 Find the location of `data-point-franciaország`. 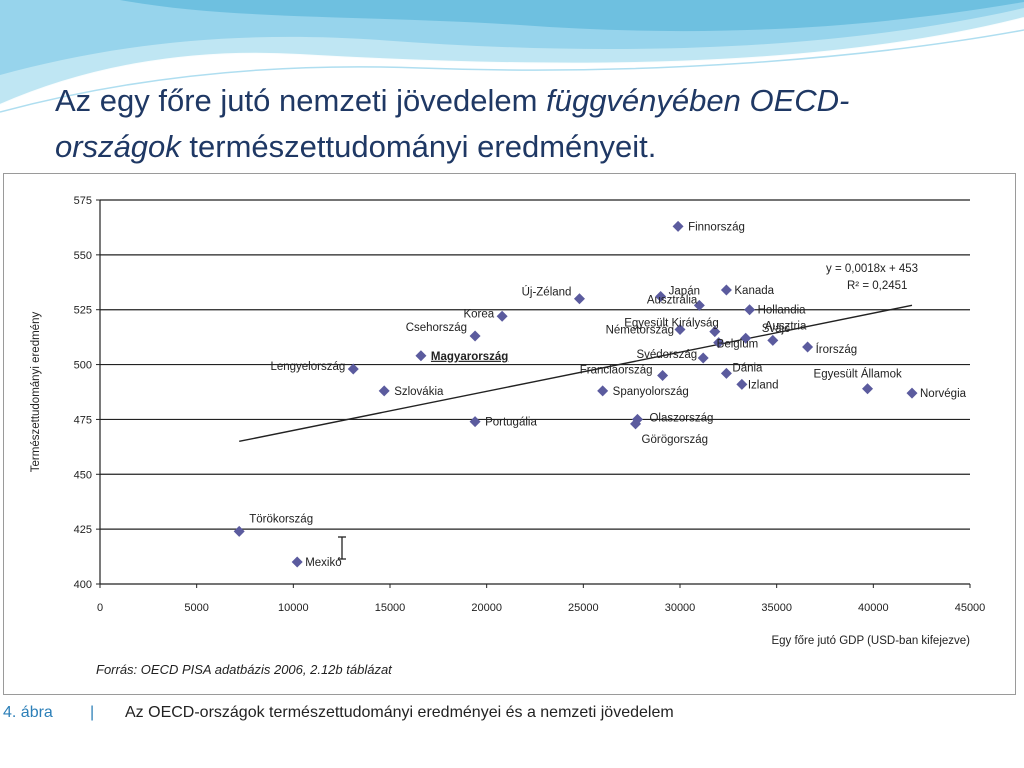

data-point-franciaország is located at coordinates (663, 376).